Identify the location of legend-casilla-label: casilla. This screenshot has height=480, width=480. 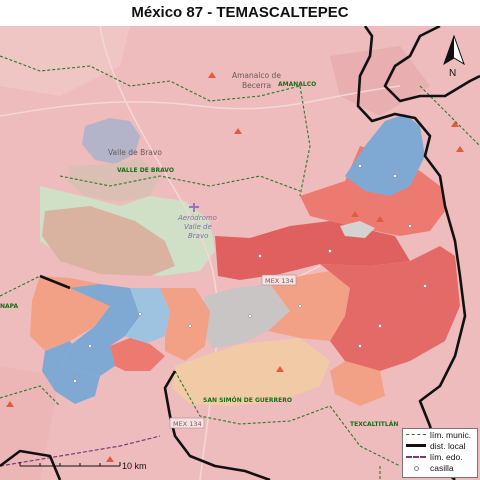
(442, 467).